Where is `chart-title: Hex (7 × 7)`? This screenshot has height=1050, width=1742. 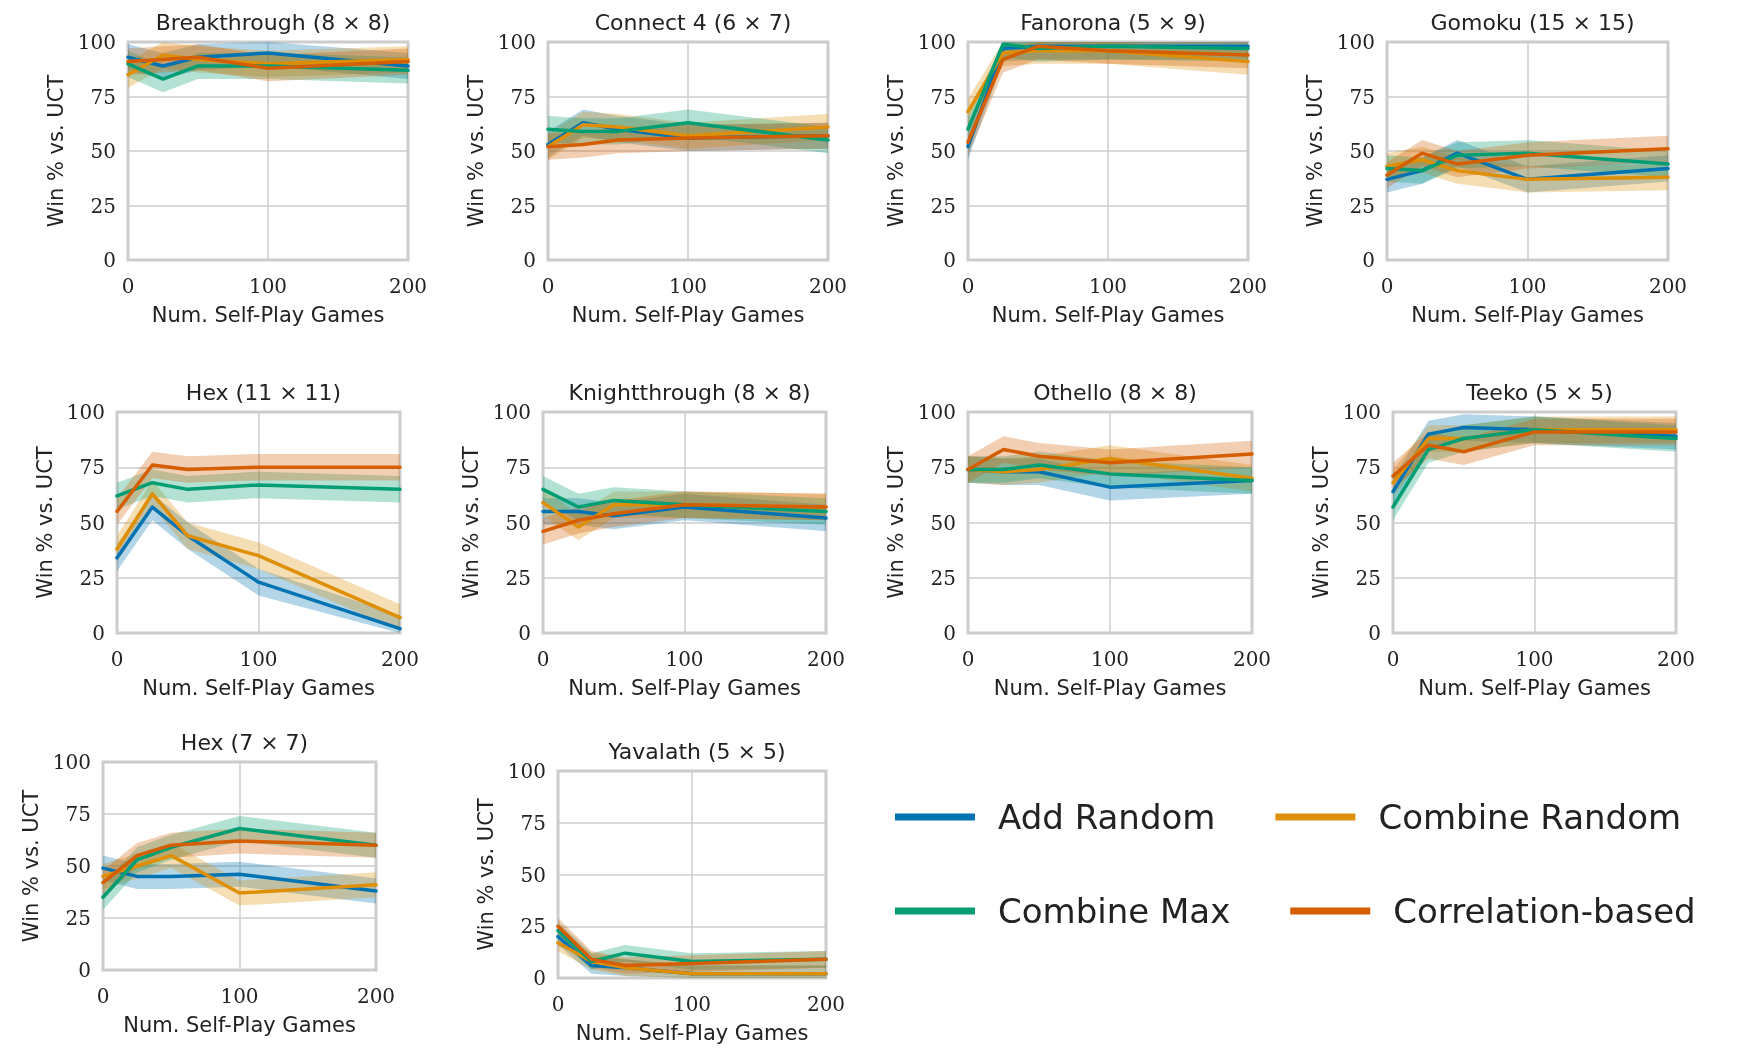 chart-title: Hex (7 × 7) is located at coordinates (244, 742).